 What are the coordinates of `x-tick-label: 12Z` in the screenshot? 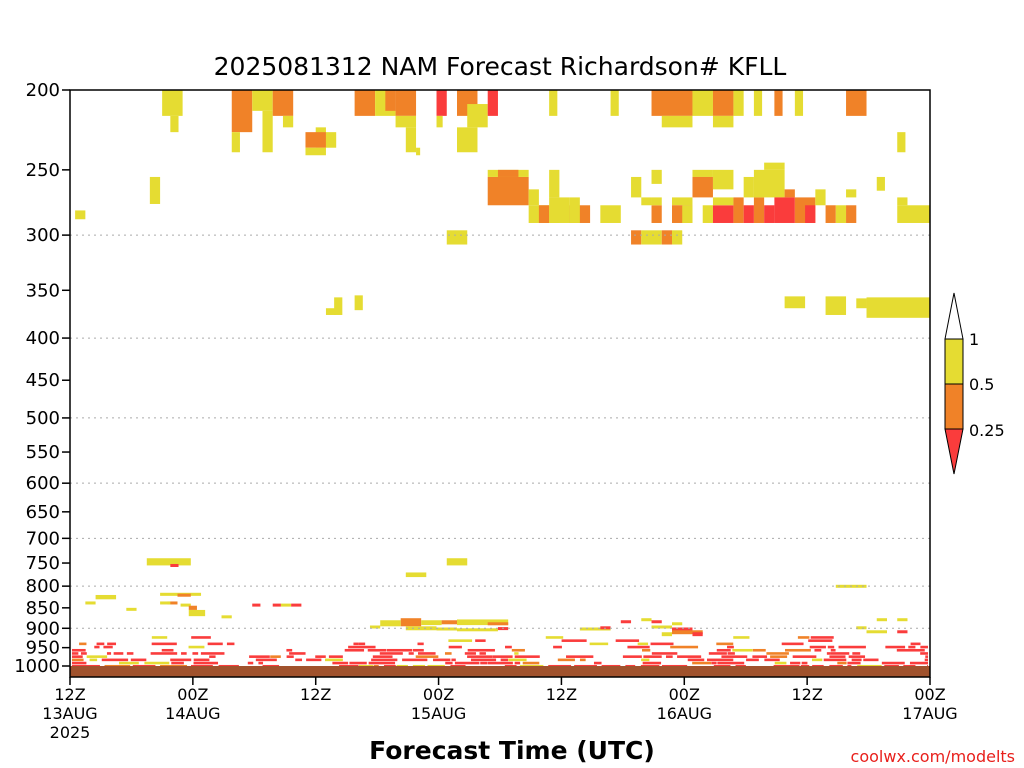 It's located at (315, 694).